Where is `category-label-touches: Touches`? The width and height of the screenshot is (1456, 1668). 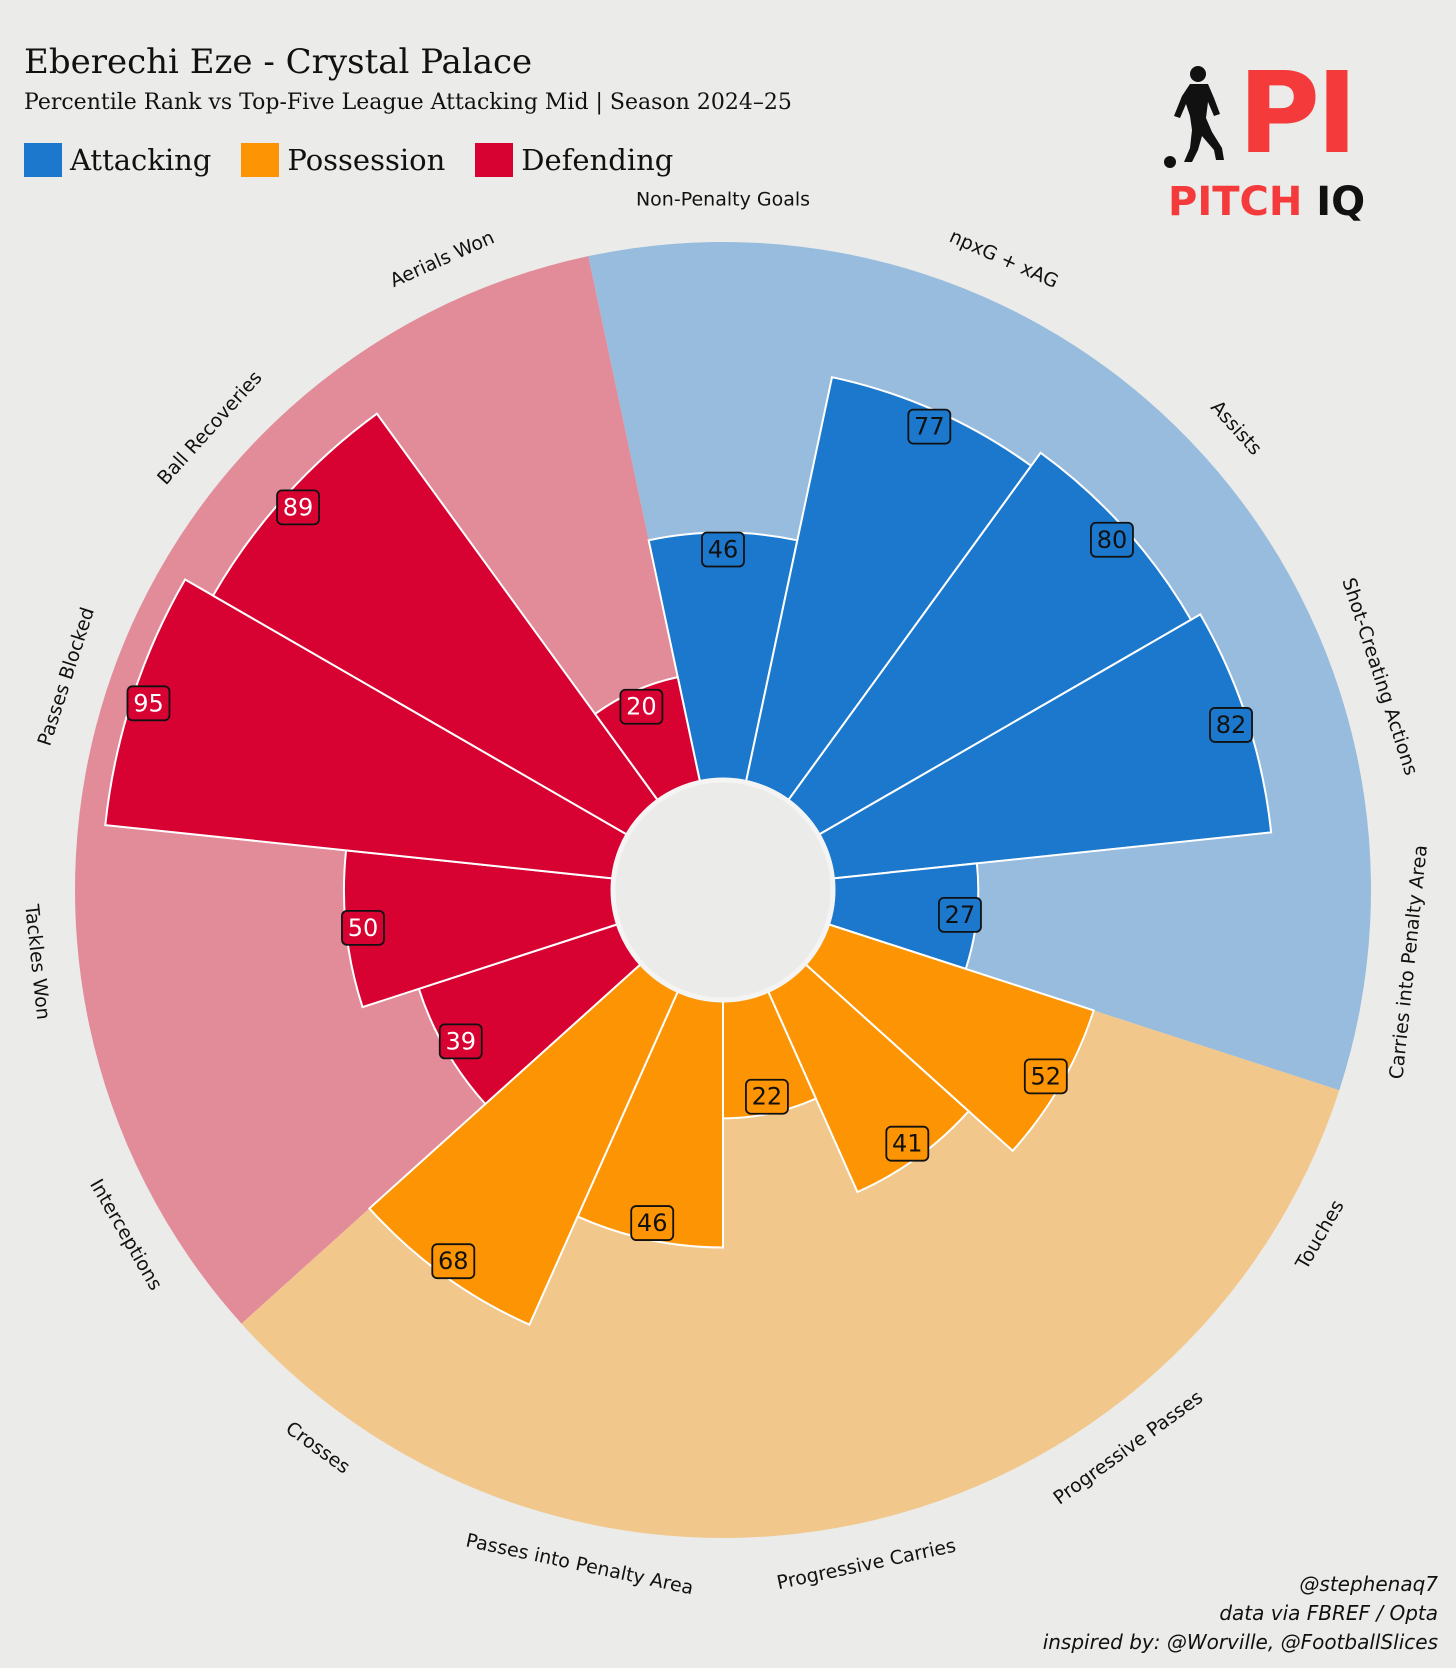 category-label-touches: Touches is located at coordinates (1320, 1235).